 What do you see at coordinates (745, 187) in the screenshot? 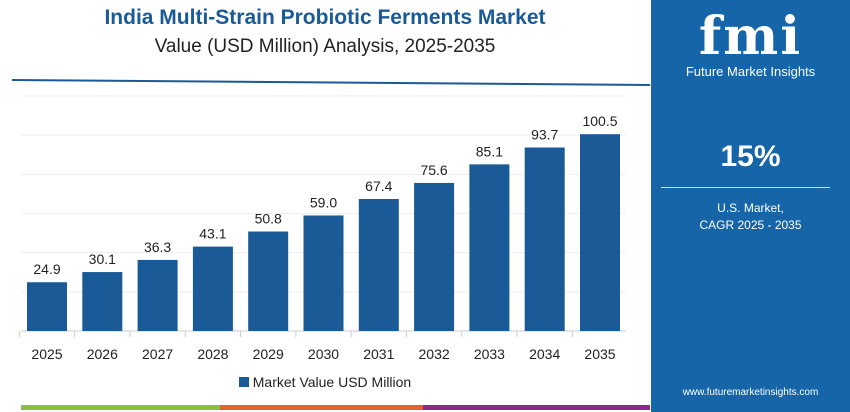
I see `divider` at bounding box center [745, 187].